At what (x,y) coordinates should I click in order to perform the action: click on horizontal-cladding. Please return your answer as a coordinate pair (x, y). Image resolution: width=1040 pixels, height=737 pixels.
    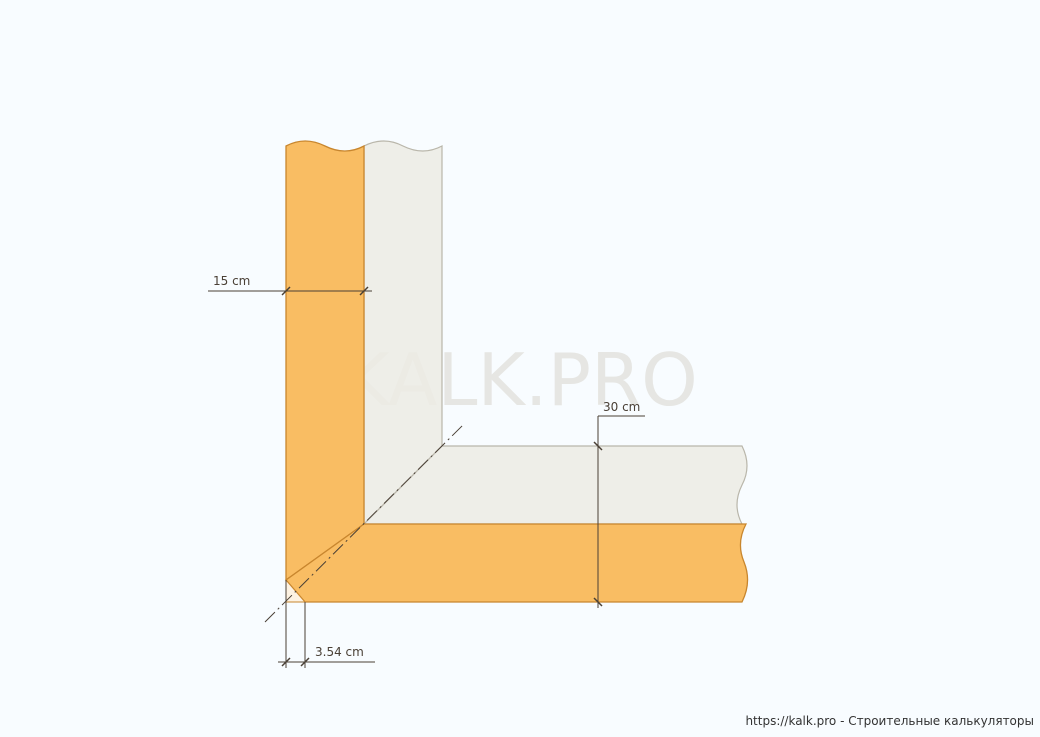
    Looking at the image, I should click on (555, 485).